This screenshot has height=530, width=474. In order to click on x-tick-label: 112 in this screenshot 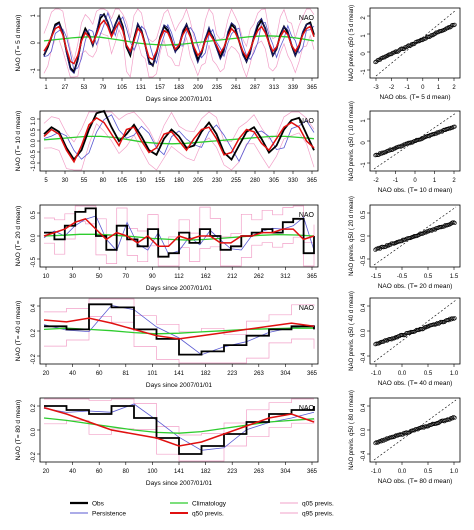, I will do `click(179, 277)`.